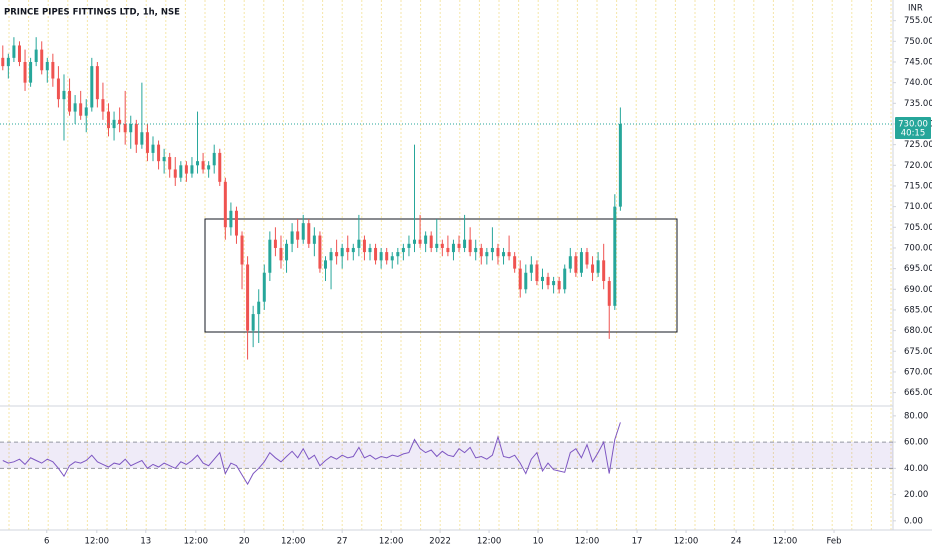 Image resolution: width=932 pixels, height=550 pixels. What do you see at coordinates (145, 542) in the screenshot?
I see `x-tick-label: 13` at bounding box center [145, 542].